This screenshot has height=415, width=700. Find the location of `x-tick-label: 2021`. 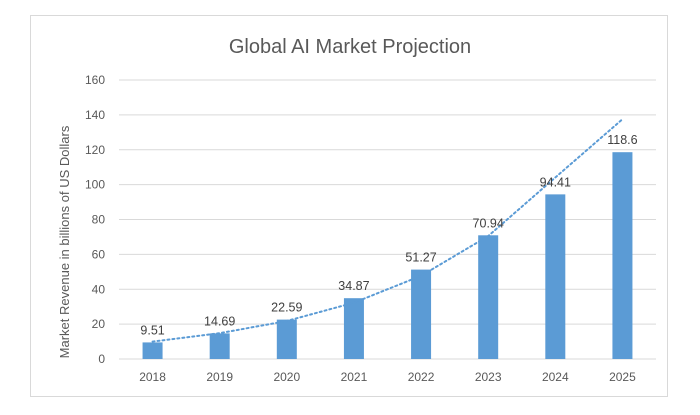

x-tick-label: 2021 is located at coordinates (354, 377).